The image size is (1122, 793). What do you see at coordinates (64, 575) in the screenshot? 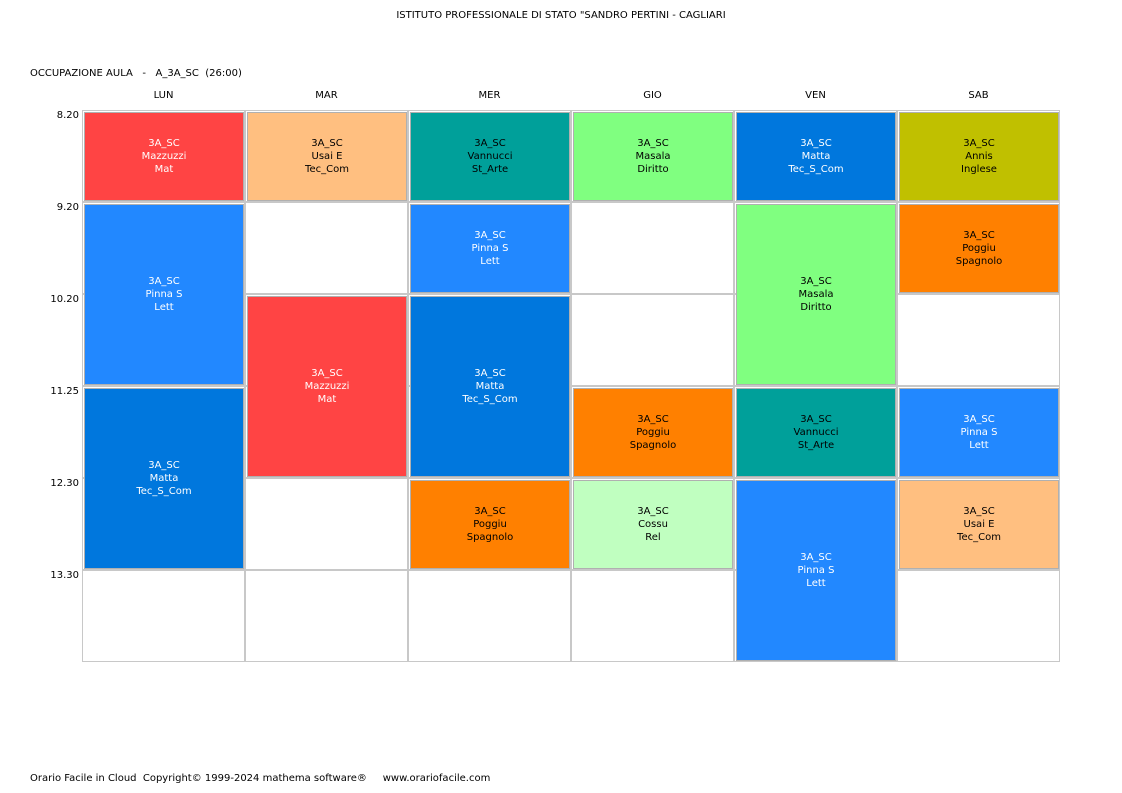
I see `time-label: 13.30` at bounding box center [64, 575].